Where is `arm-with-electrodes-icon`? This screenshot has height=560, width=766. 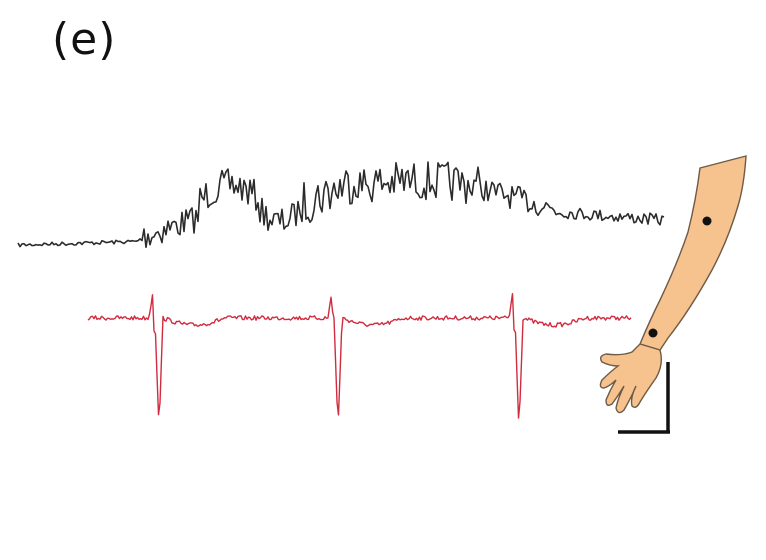
arm-with-electrodes-icon is located at coordinates (673, 284).